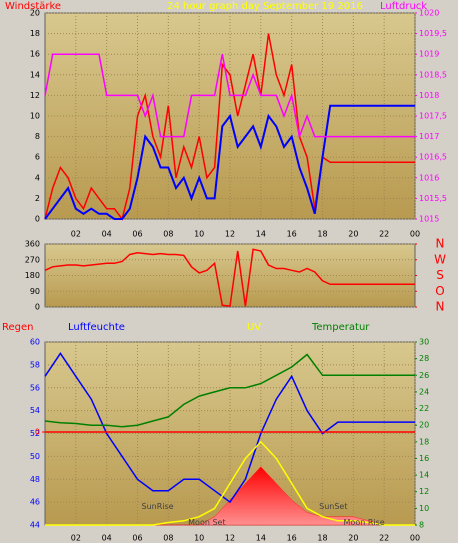  I want to click on y2-tick-label: 18, so click(424, 441).